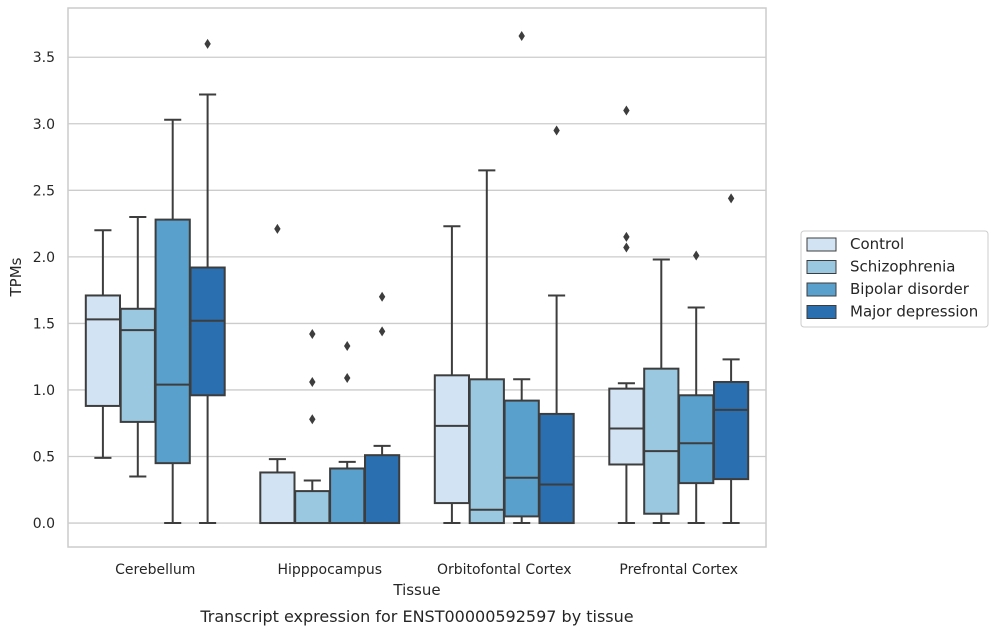  I want to click on legend-label: Bipolar disorder, so click(910, 289).